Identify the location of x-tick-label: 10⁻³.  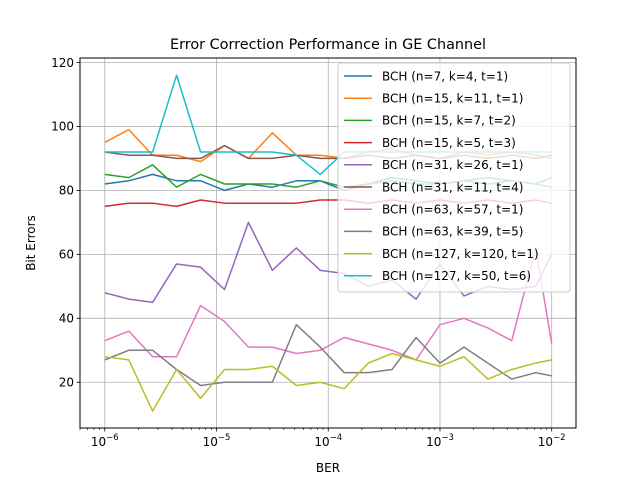
(440, 441).